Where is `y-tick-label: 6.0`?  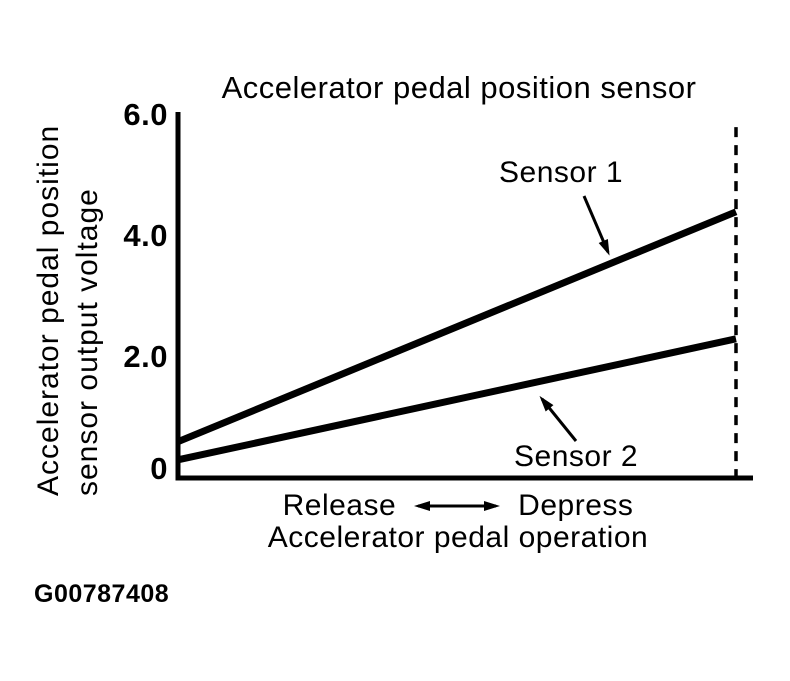 y-tick-label: 6.0 is located at coordinates (145, 114).